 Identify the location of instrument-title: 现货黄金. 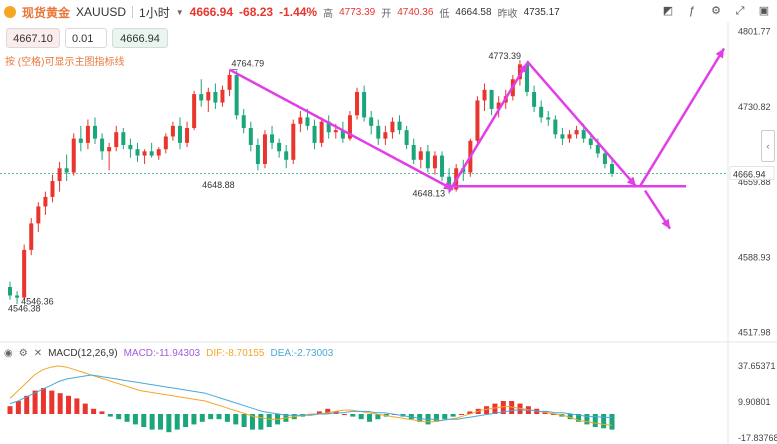
(46, 12).